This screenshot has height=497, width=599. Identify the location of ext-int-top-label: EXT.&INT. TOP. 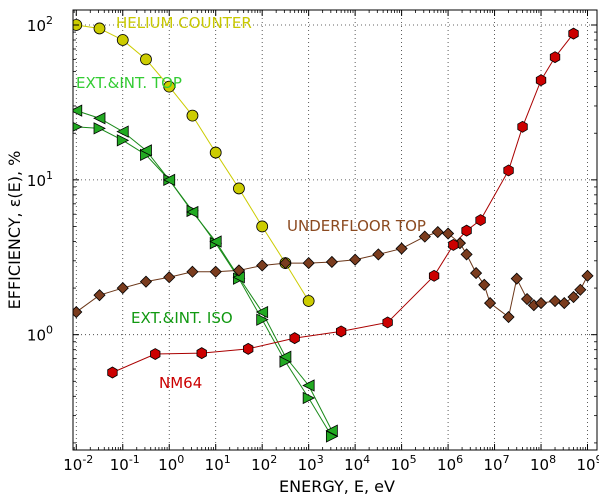
(129, 83).